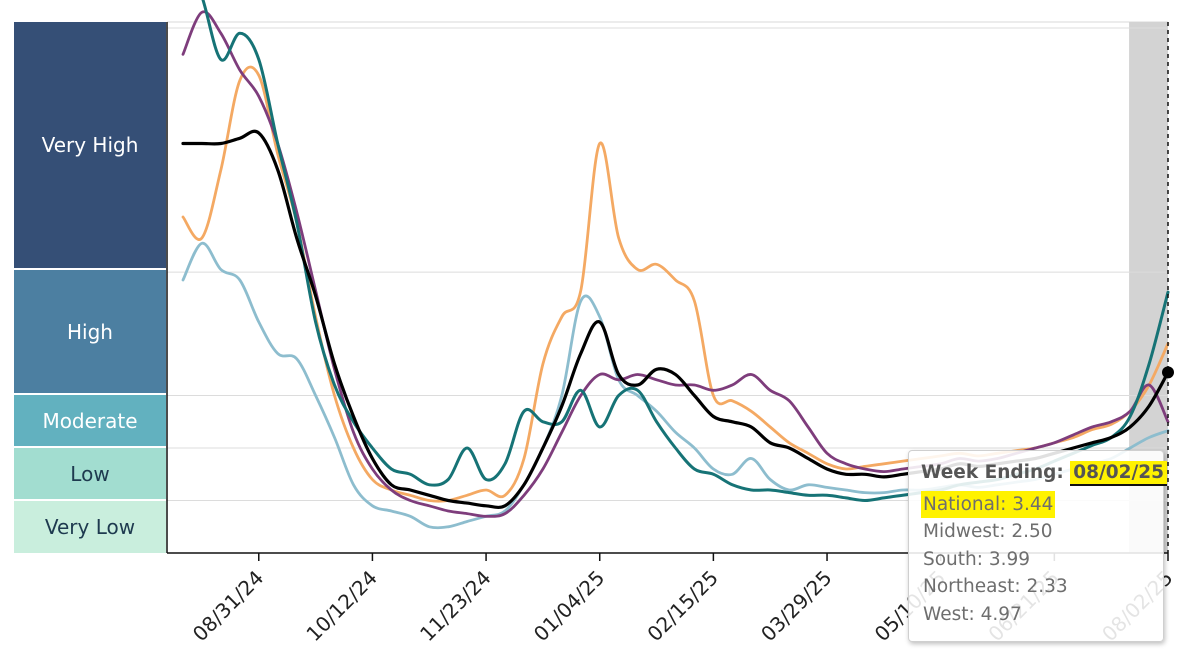 The image size is (1200, 668). Describe the element at coordinates (796, 606) in the screenshot. I see `x-tick-label: 03/29/25` at that location.